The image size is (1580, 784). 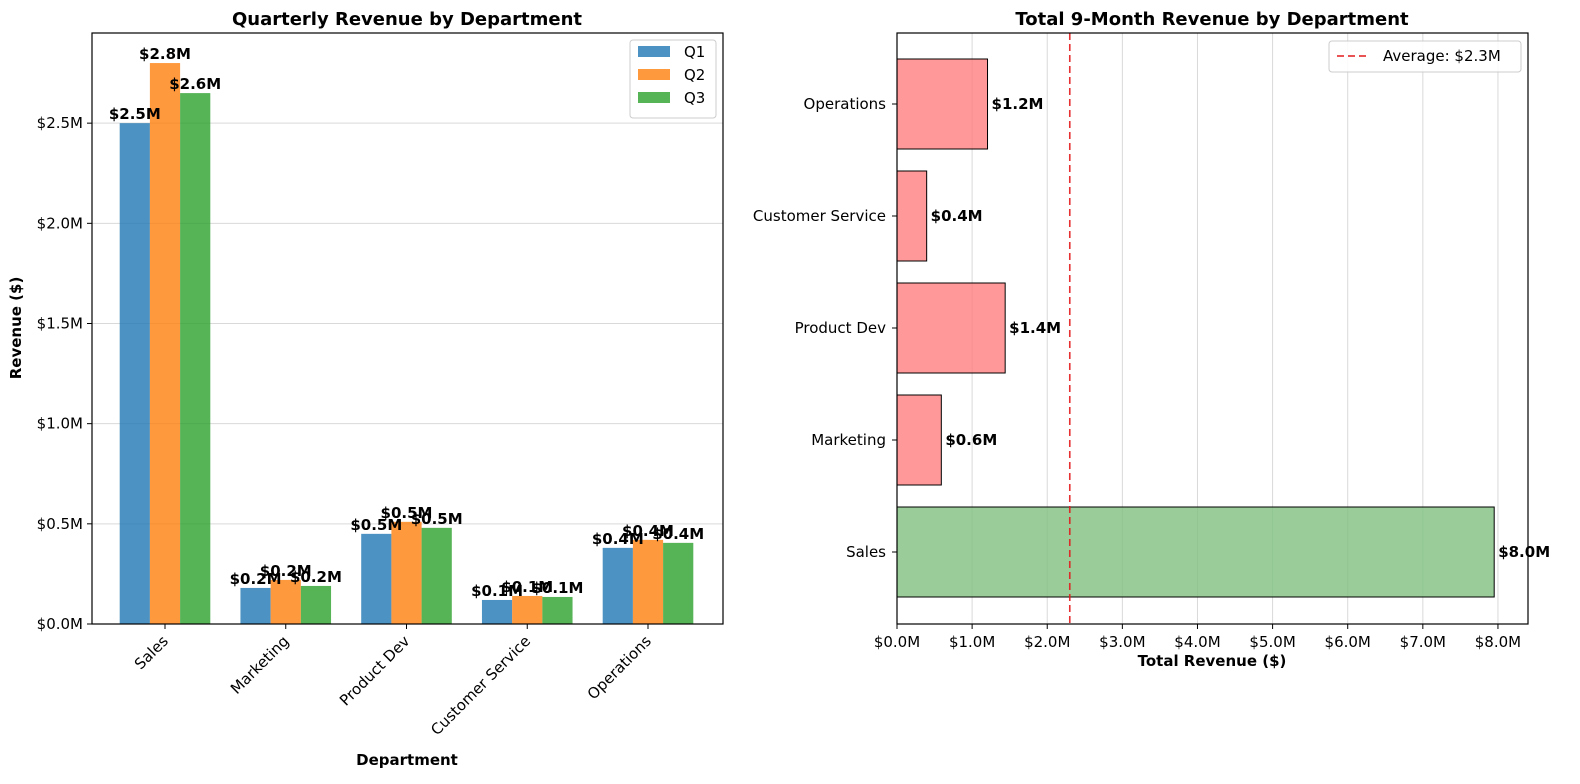 I want to click on left-y-tick-label: $0.0M, so click(x=60, y=624).